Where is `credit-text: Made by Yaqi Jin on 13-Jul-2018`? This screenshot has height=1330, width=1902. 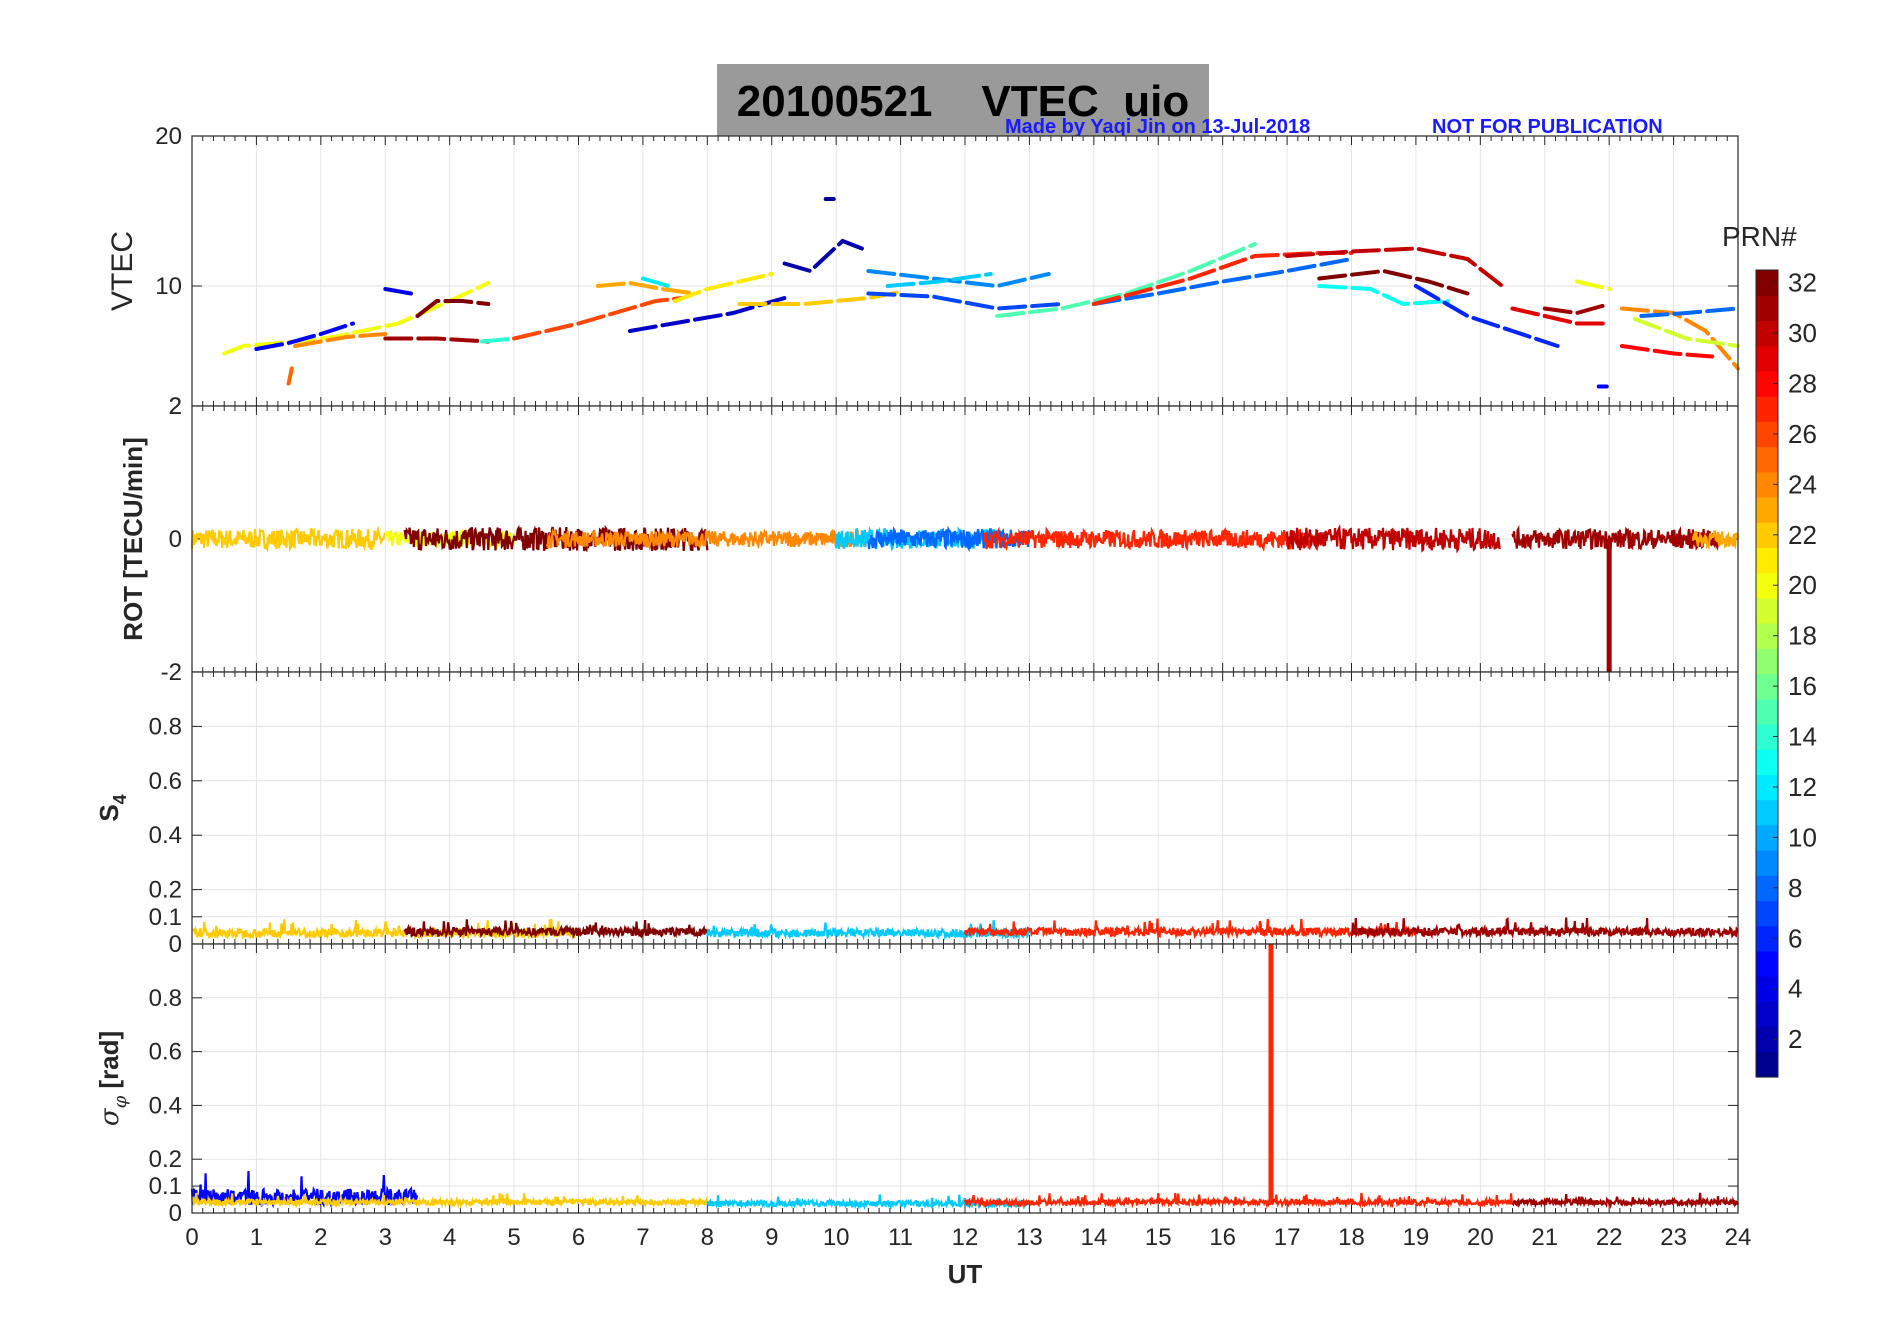
credit-text: Made by Yaqi Jin on 13-Jul-2018 is located at coordinates (1158, 127).